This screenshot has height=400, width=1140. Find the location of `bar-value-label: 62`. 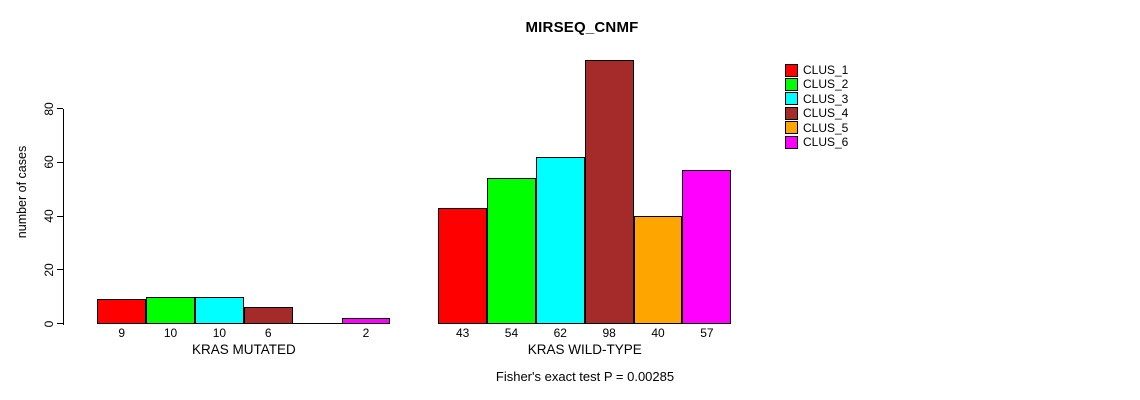

bar-value-label: 62 is located at coordinates (560, 333).